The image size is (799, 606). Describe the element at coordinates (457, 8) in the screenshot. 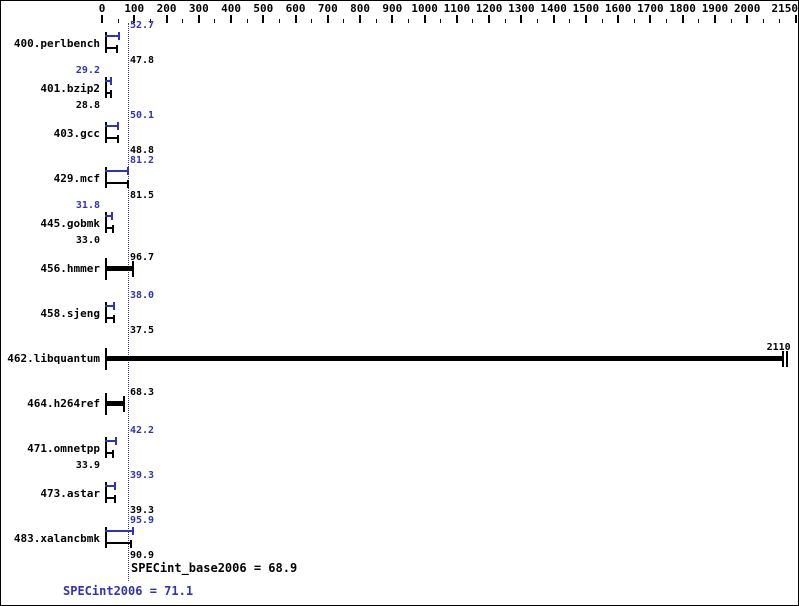

I see `axis-tick-label: 1100` at that location.